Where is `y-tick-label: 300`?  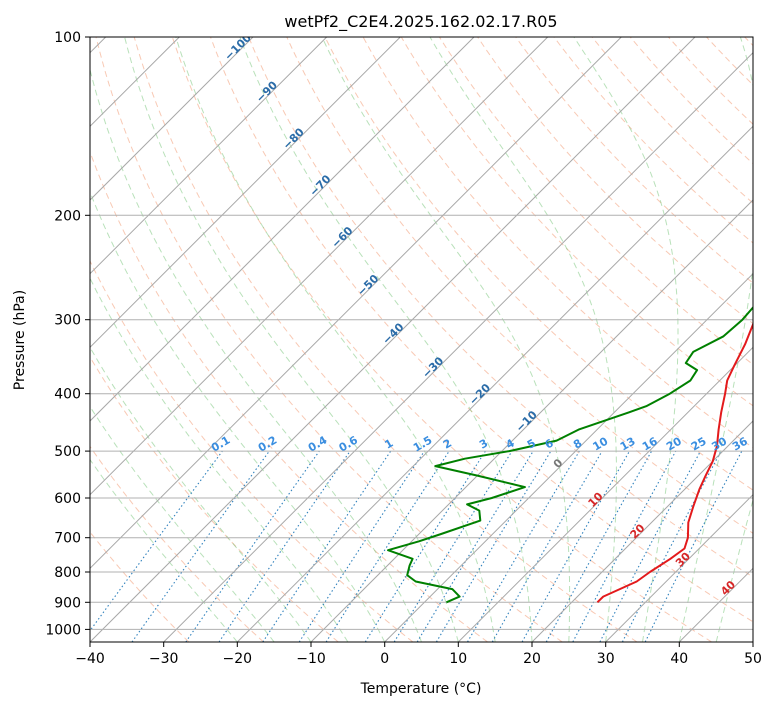
y-tick-label: 300 is located at coordinates (67, 321).